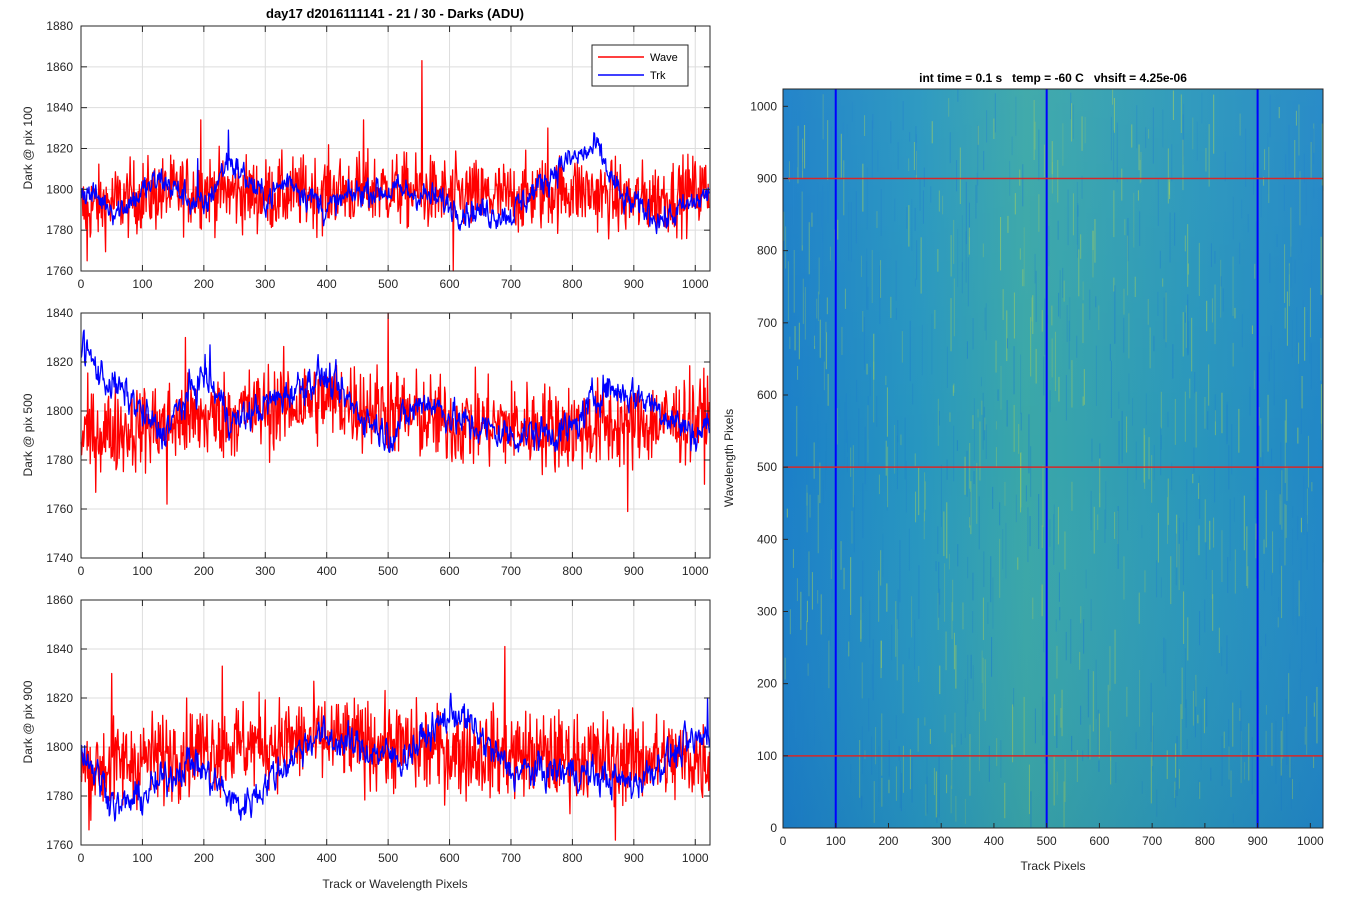 The width and height of the screenshot is (1350, 900). I want to click on y-tick-label: 1740, so click(59, 558).